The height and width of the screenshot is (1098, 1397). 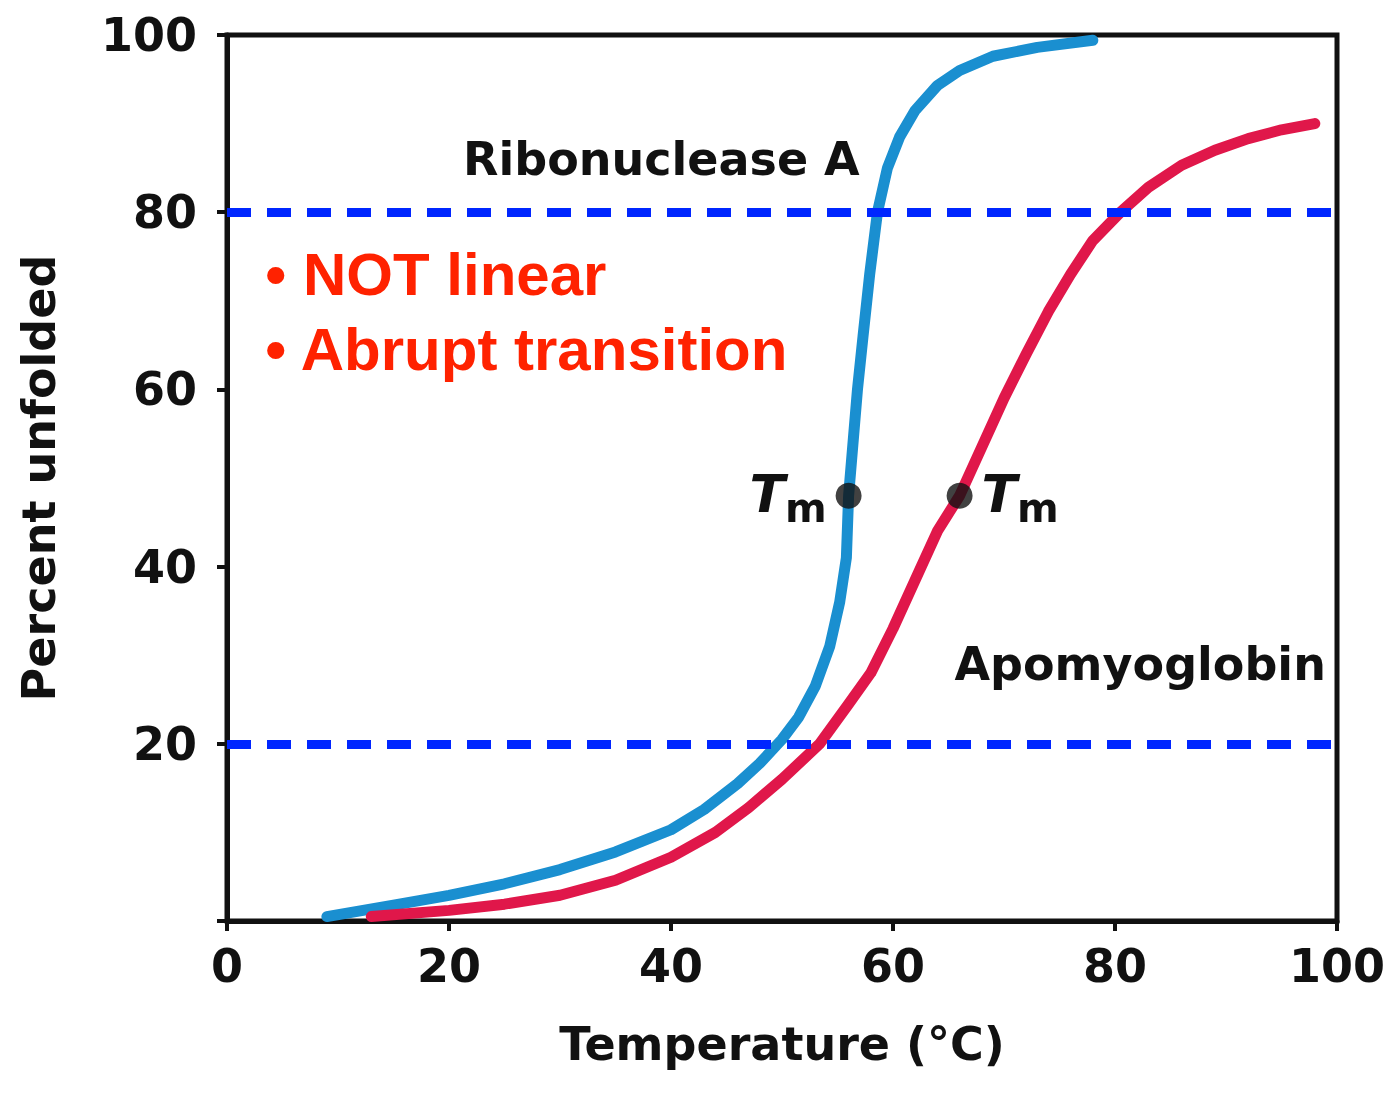 What do you see at coordinates (893, 966) in the screenshot?
I see `x-tick-label: 60` at bounding box center [893, 966].